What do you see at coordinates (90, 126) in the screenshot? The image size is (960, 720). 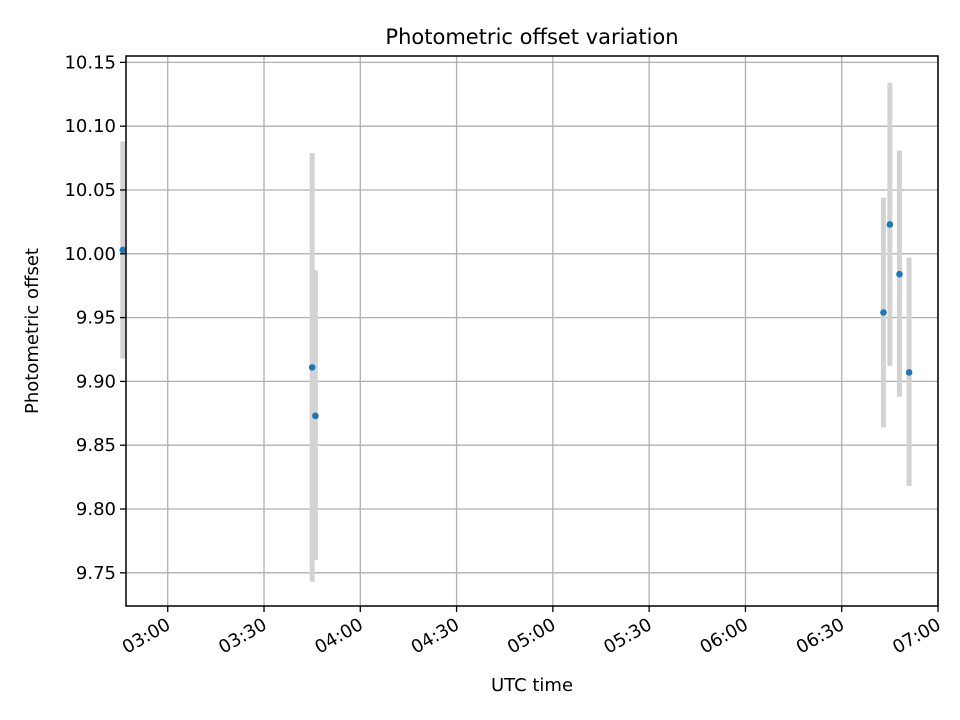 I see `y-tick-label: 10.10` at bounding box center [90, 126].